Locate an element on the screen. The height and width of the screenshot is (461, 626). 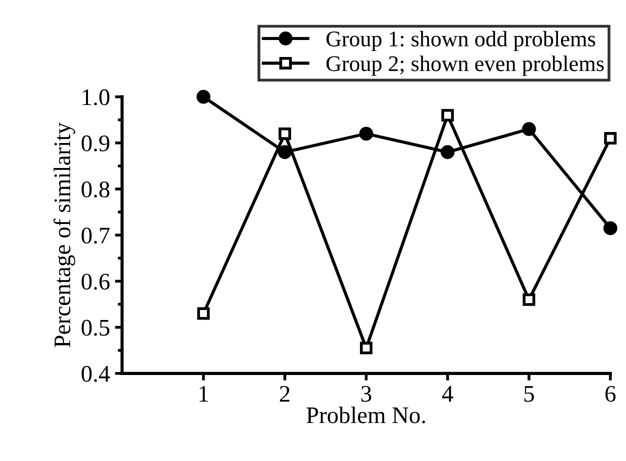
y-axis-title: Percentage of similarity is located at coordinates (64, 235).